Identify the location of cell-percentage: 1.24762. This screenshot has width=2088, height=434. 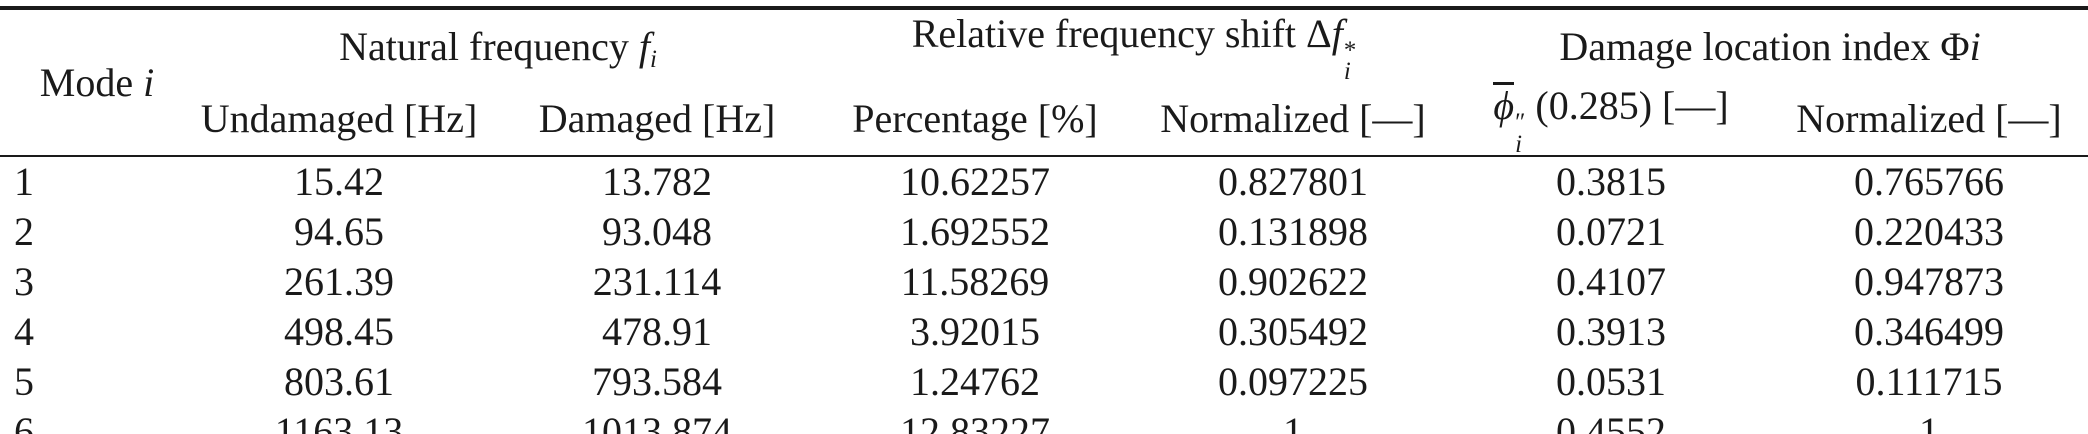
(975, 382).